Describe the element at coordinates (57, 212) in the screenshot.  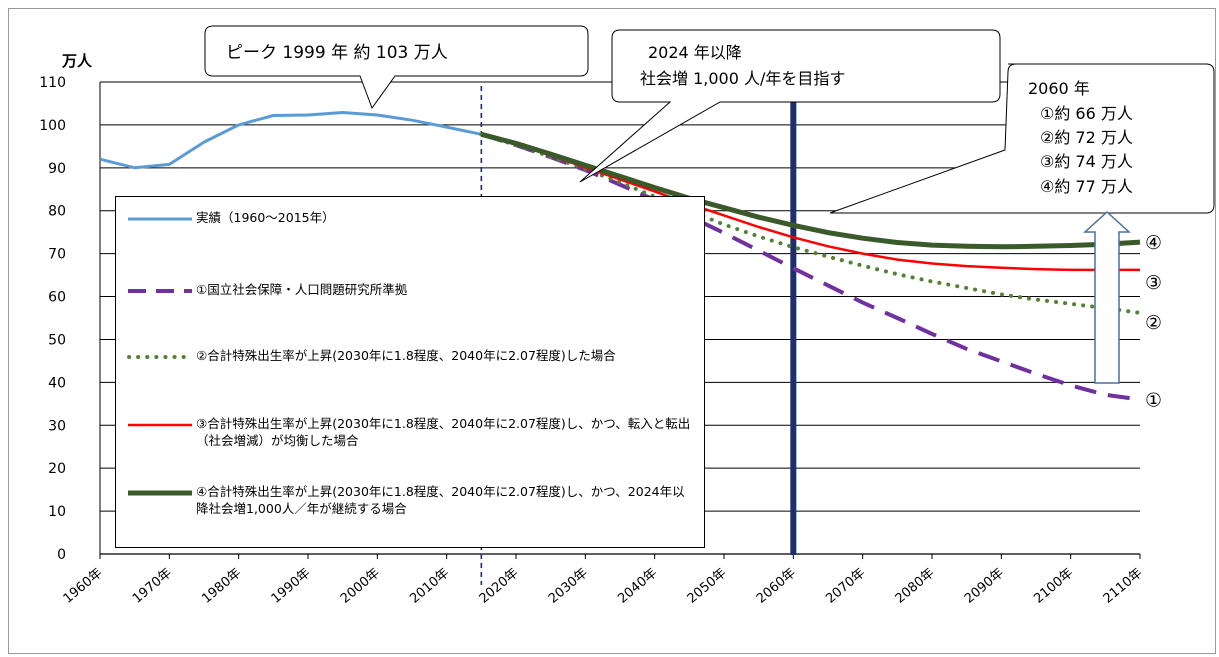
I see `y-tick-label: 80` at that location.